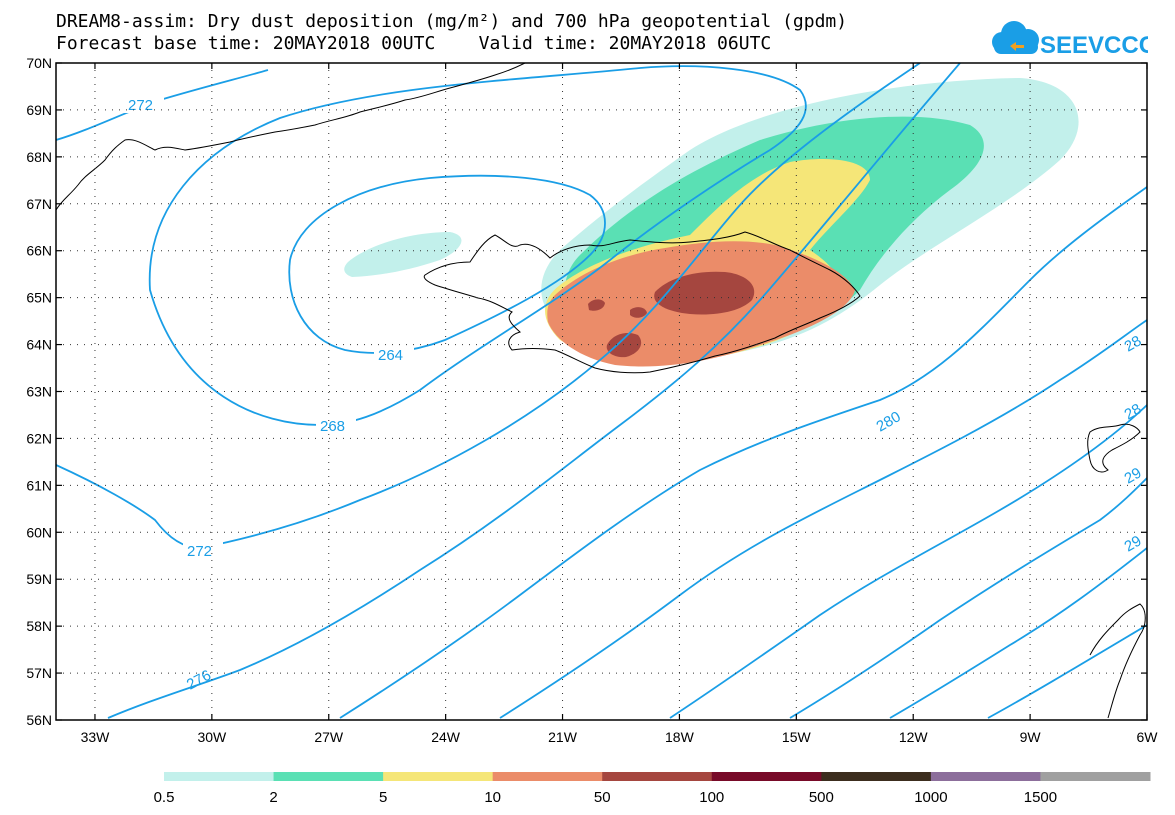  Describe the element at coordinates (140, 105) in the screenshot. I see `contour-label-272-north: 272` at that location.